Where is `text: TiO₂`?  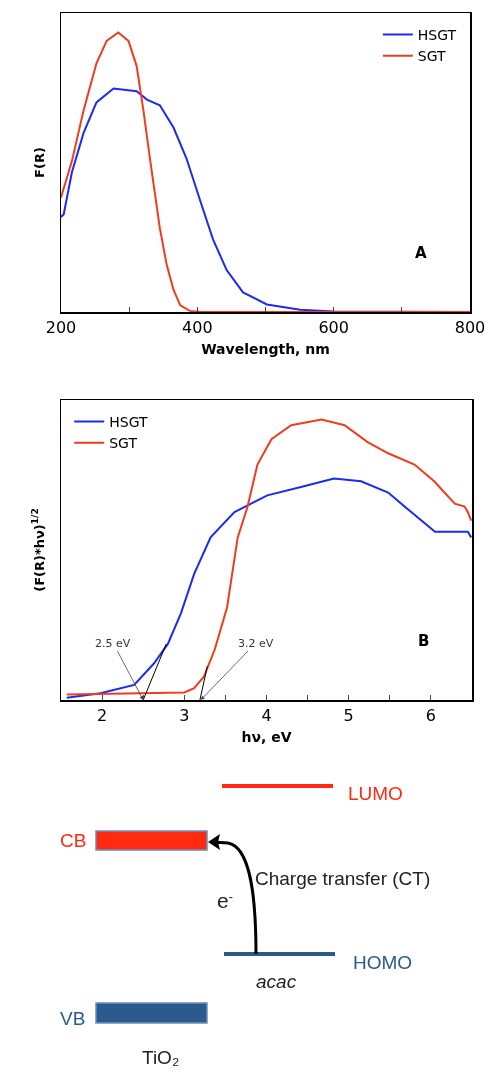 text: TiO₂ is located at coordinates (161, 1057).